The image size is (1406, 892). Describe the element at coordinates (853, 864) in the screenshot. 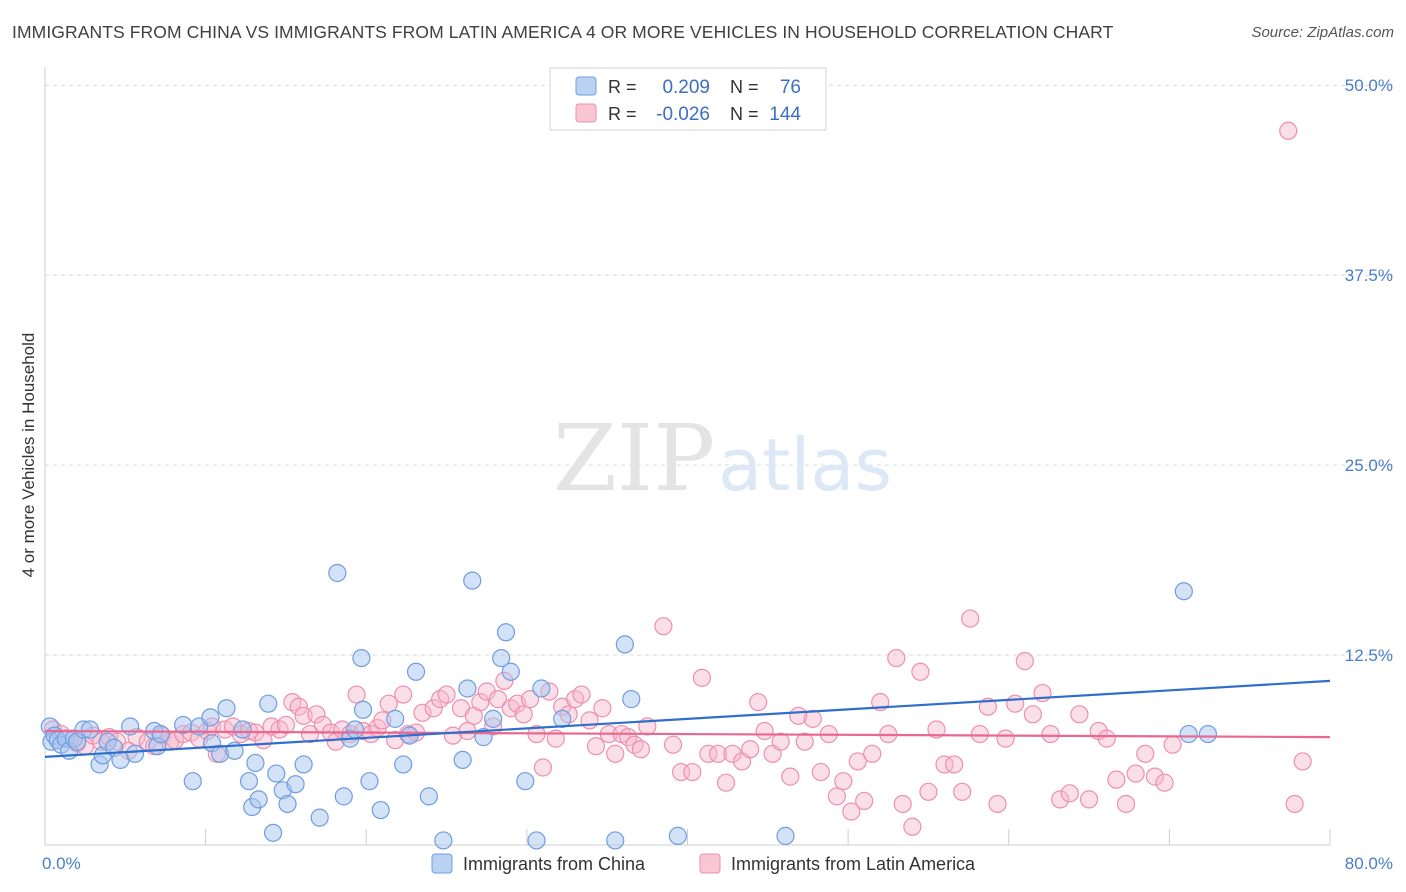

I see `bottom-legend-label-latam: Immigrants from Latin America` at that location.